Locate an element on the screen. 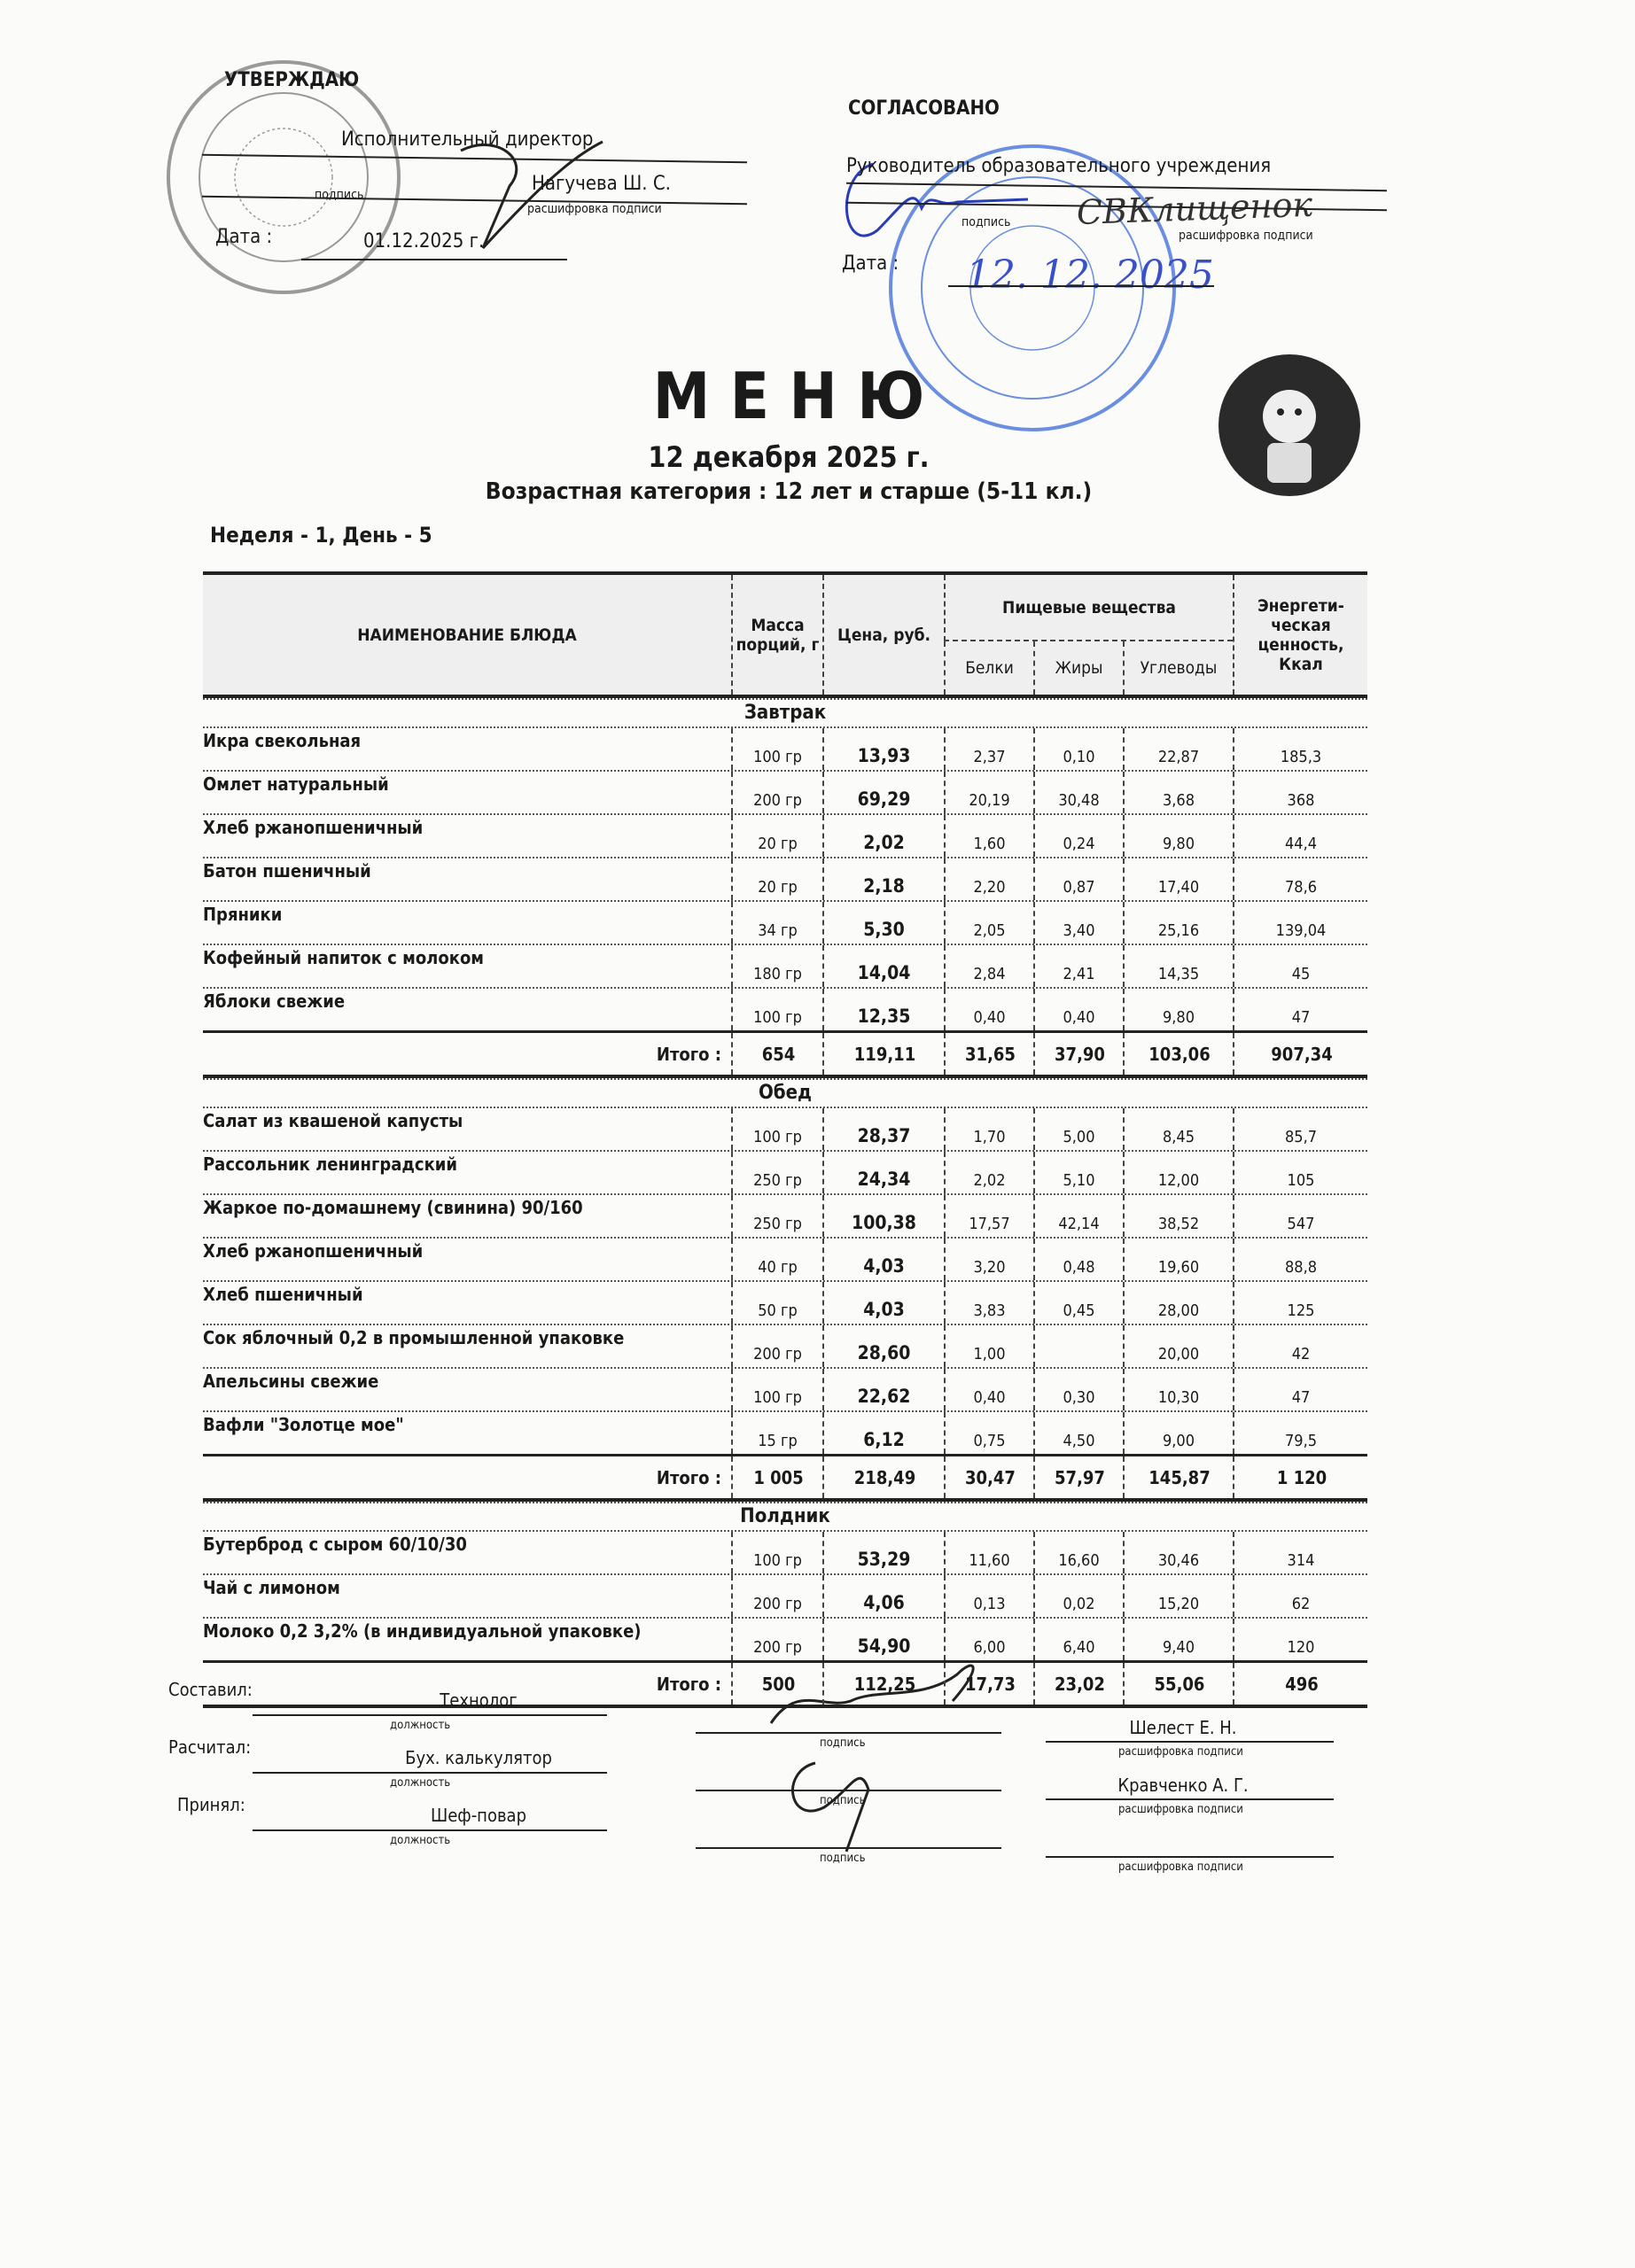  cell-energy: 88,8 is located at coordinates (1300, 1259).